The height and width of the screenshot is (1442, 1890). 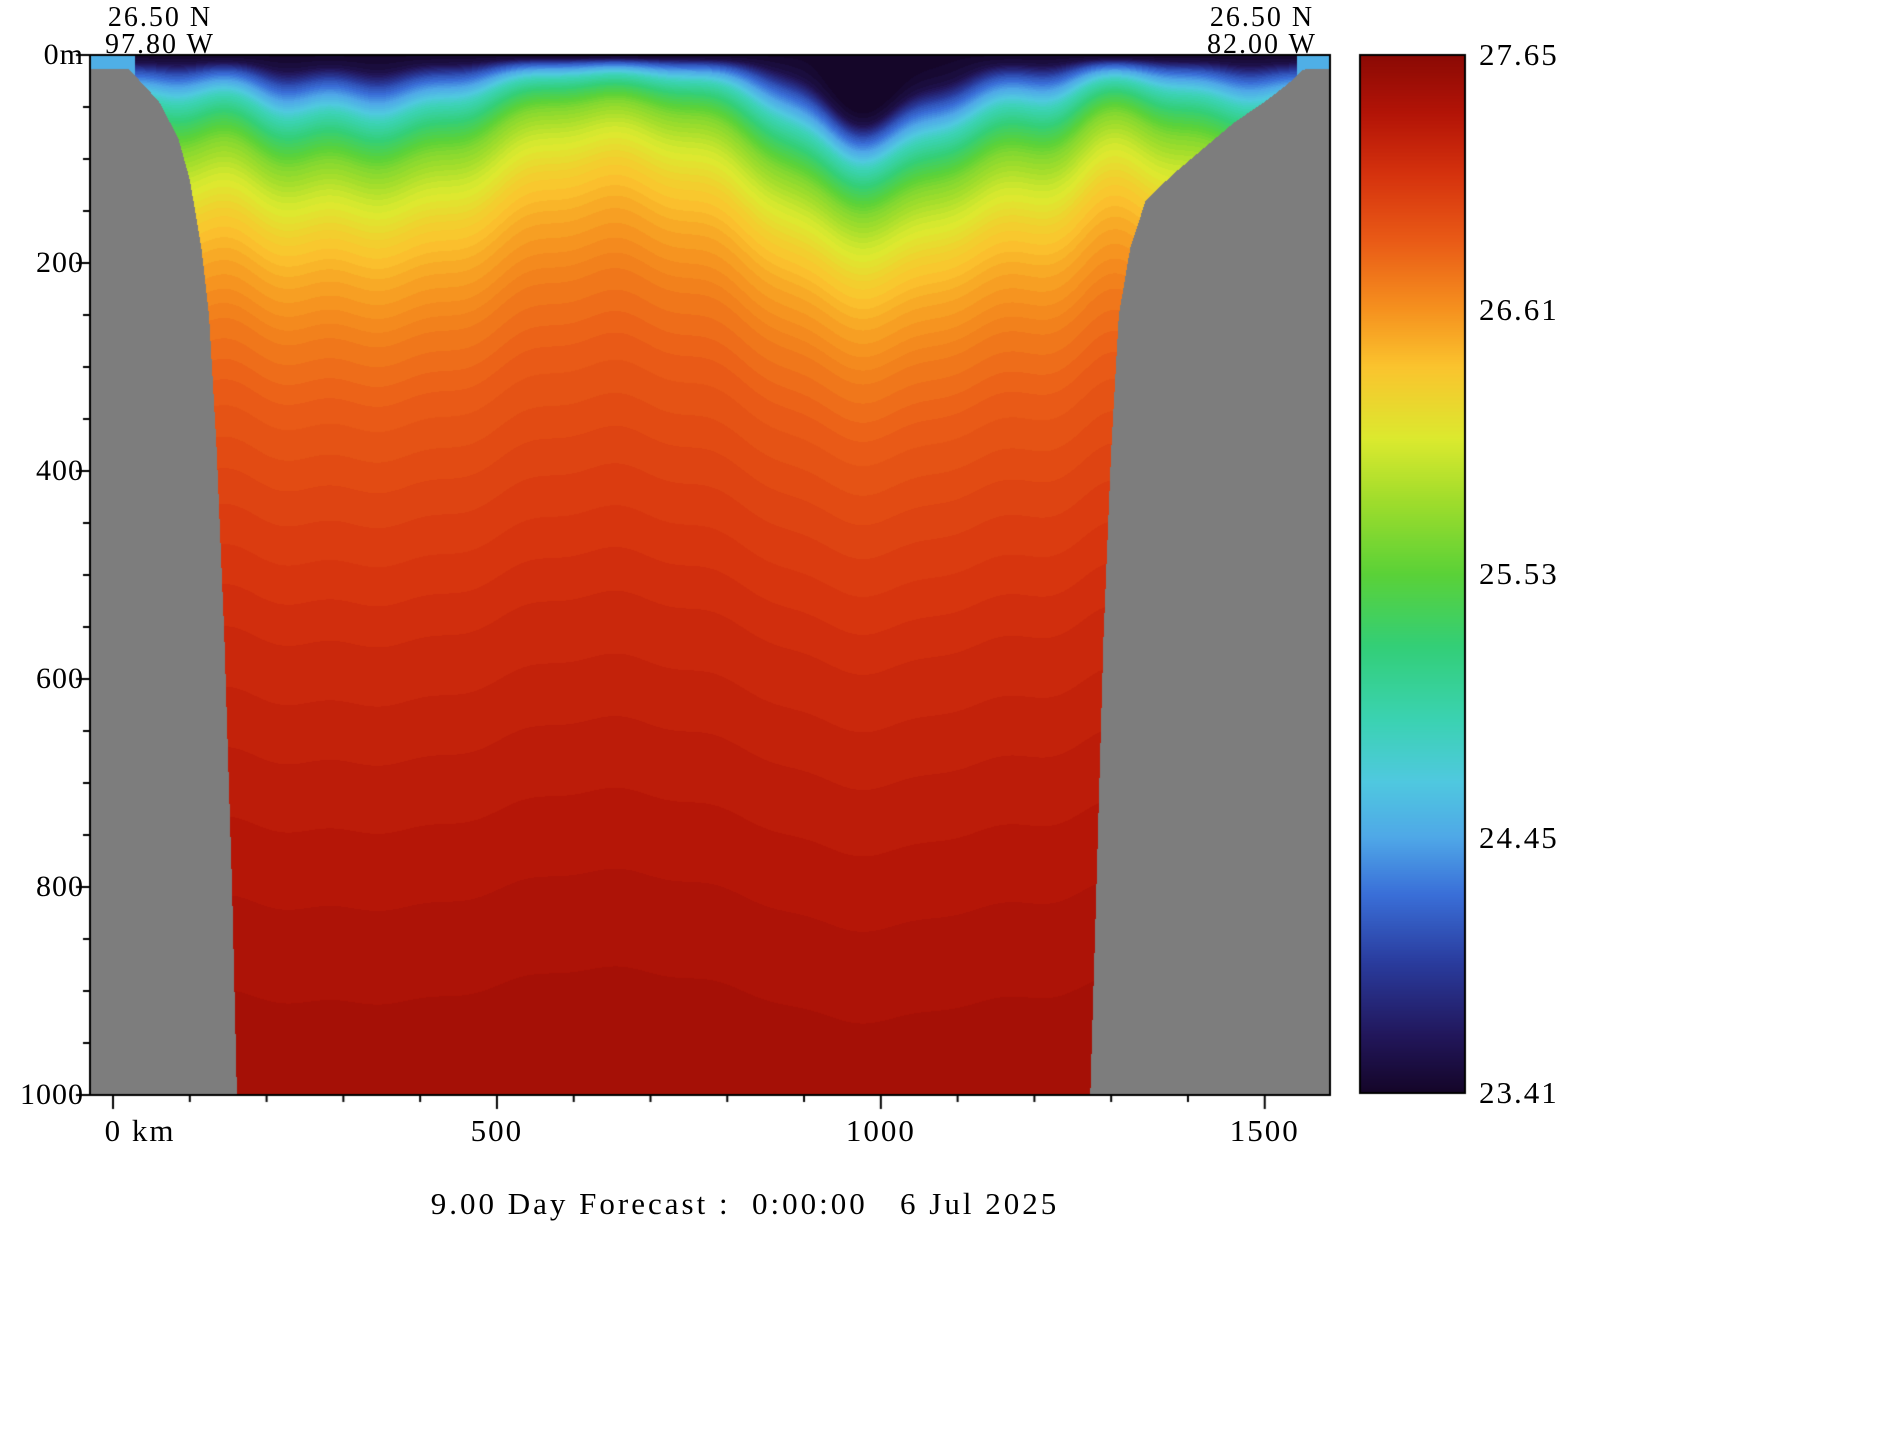 I want to click on forecast-caption: 9.00 Day Forecast : 0:00:00 6 Jul 2025, so click(x=745, y=1203).